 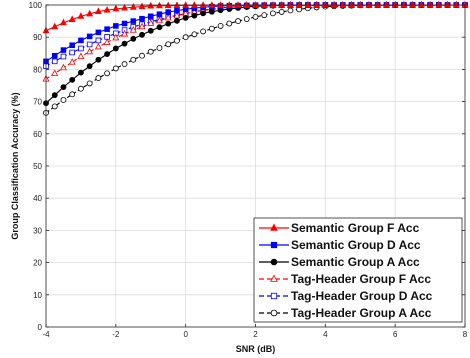 What do you see at coordinates (358, 270) in the screenshot?
I see `legend-box` at bounding box center [358, 270].